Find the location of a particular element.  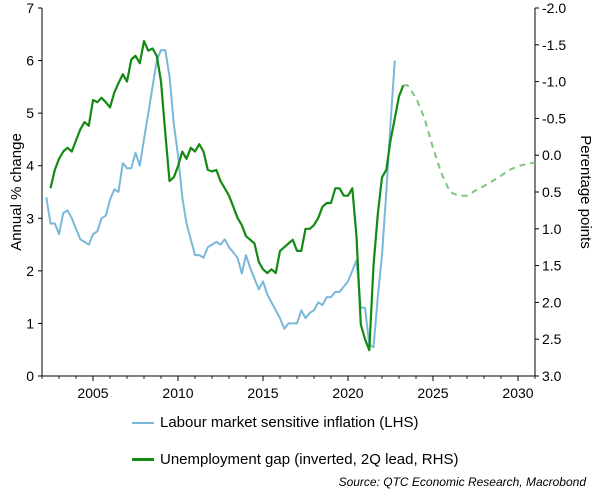

y-tick-label-left: 1 is located at coordinates (30, 323).